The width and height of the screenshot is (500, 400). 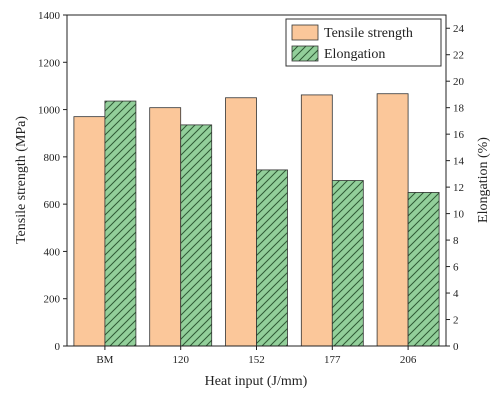 I want to click on left-axis: 0 200 400 600 800 1000 1200 1400, so click(x=52, y=181).